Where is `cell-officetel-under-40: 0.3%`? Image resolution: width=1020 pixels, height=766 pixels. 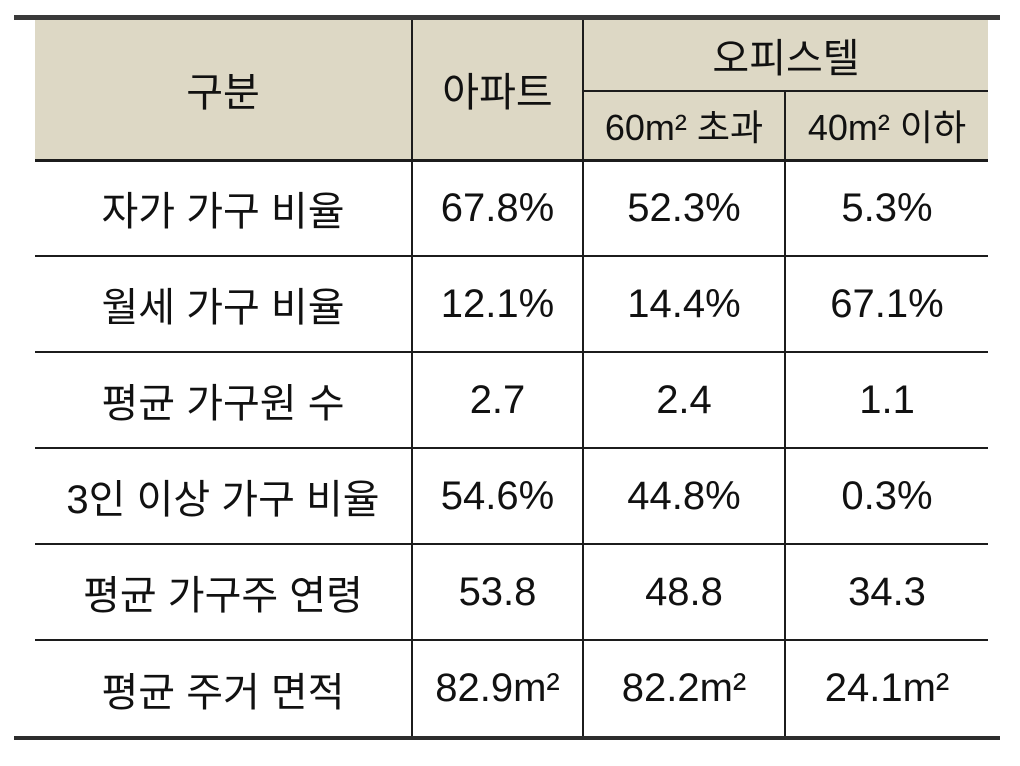
cell-officetel-under-40: 0.3% is located at coordinates (886, 496).